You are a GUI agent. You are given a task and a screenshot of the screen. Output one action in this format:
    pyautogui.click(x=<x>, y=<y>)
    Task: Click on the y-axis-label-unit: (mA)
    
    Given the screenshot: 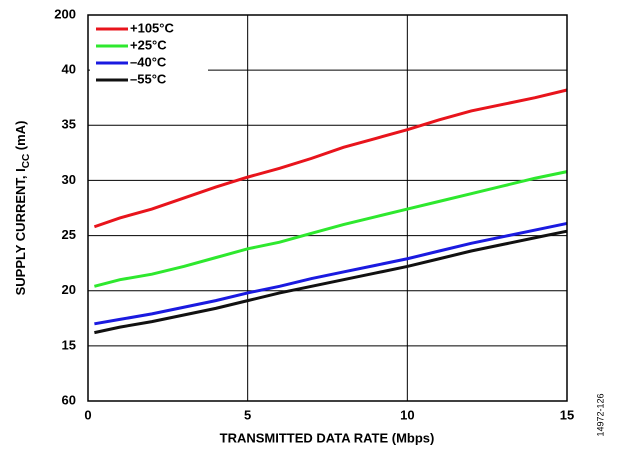 What is the action you would take?
    pyautogui.click(x=20, y=137)
    